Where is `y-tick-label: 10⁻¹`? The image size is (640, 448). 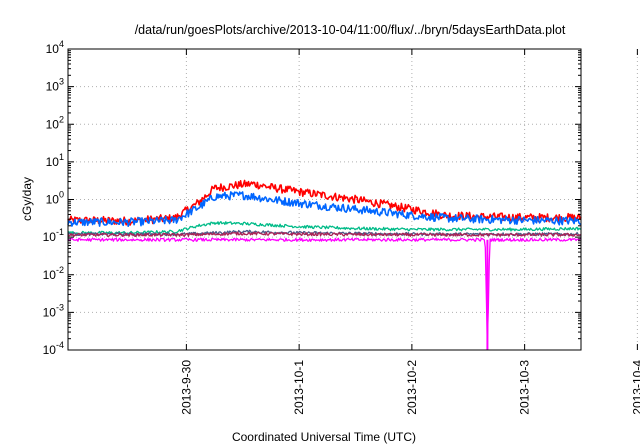
y-tick-label: 10⁻¹ is located at coordinates (53, 235).